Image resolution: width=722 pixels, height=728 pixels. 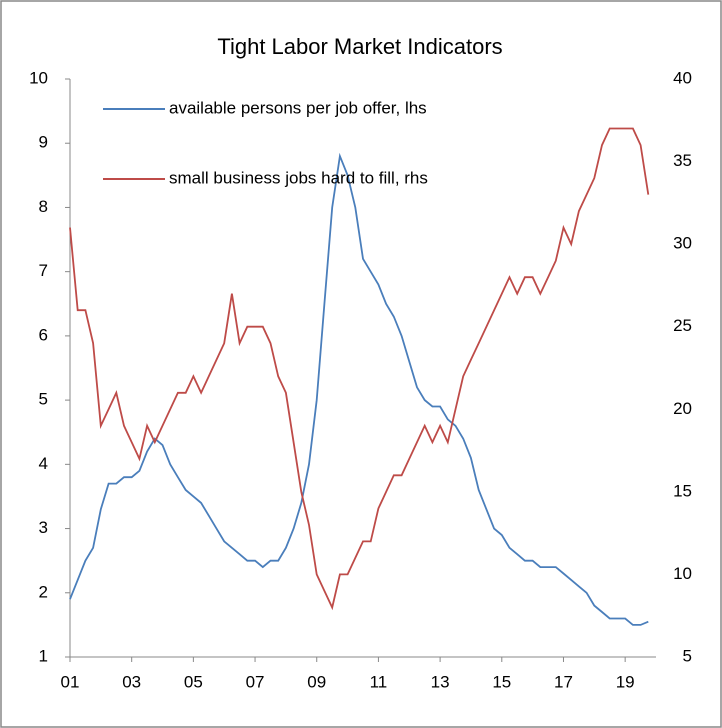 What do you see at coordinates (193, 681) in the screenshot?
I see `x-tick-label: 05` at bounding box center [193, 681].